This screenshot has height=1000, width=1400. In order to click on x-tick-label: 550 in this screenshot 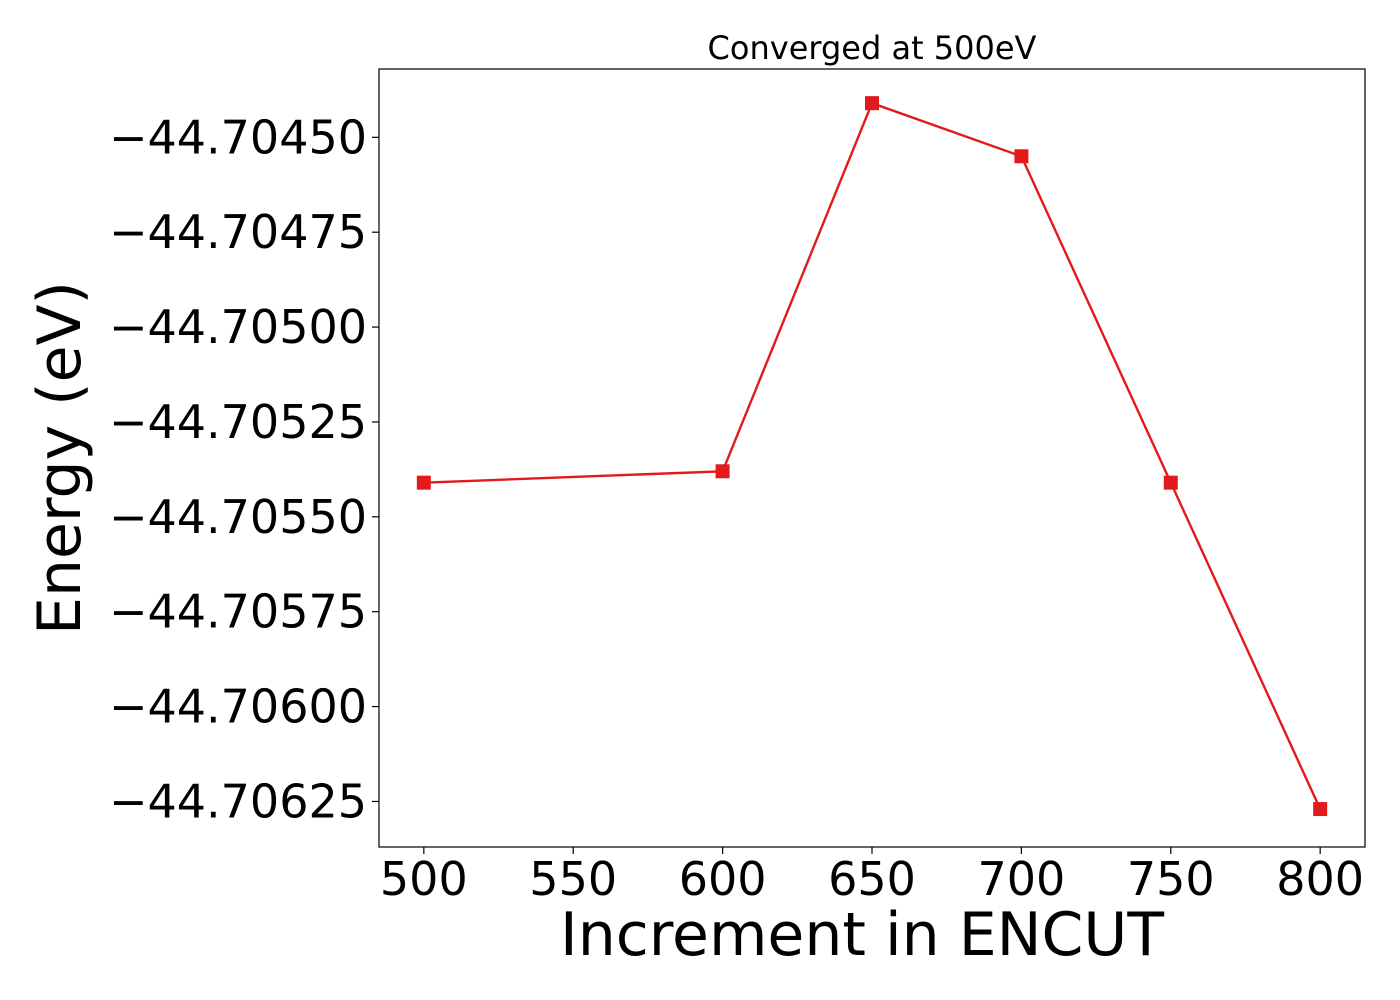, I will do `click(573, 879)`.